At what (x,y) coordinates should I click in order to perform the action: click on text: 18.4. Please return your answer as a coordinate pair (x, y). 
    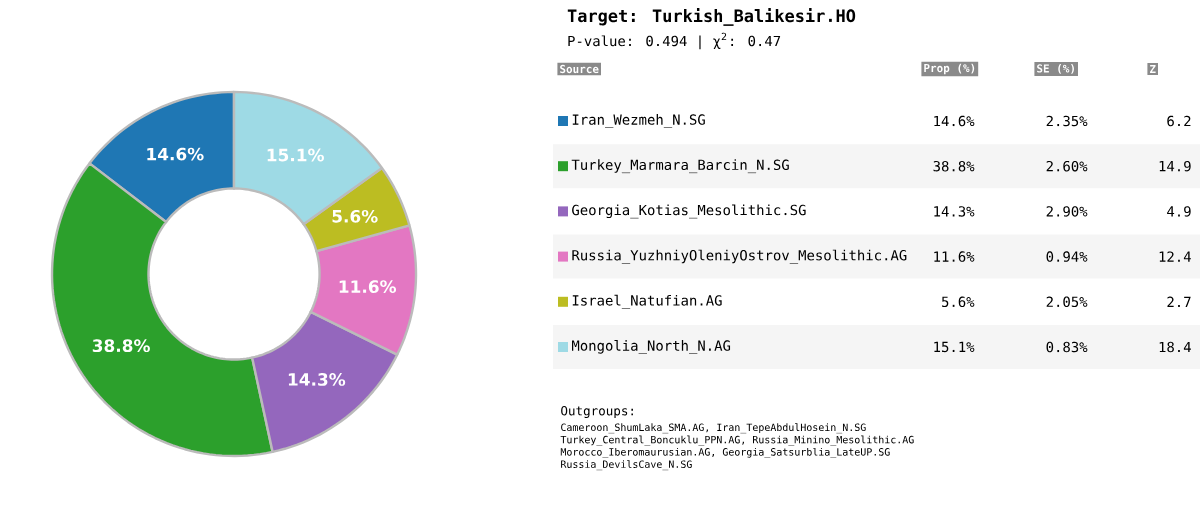
    Looking at the image, I should click on (1175, 347).